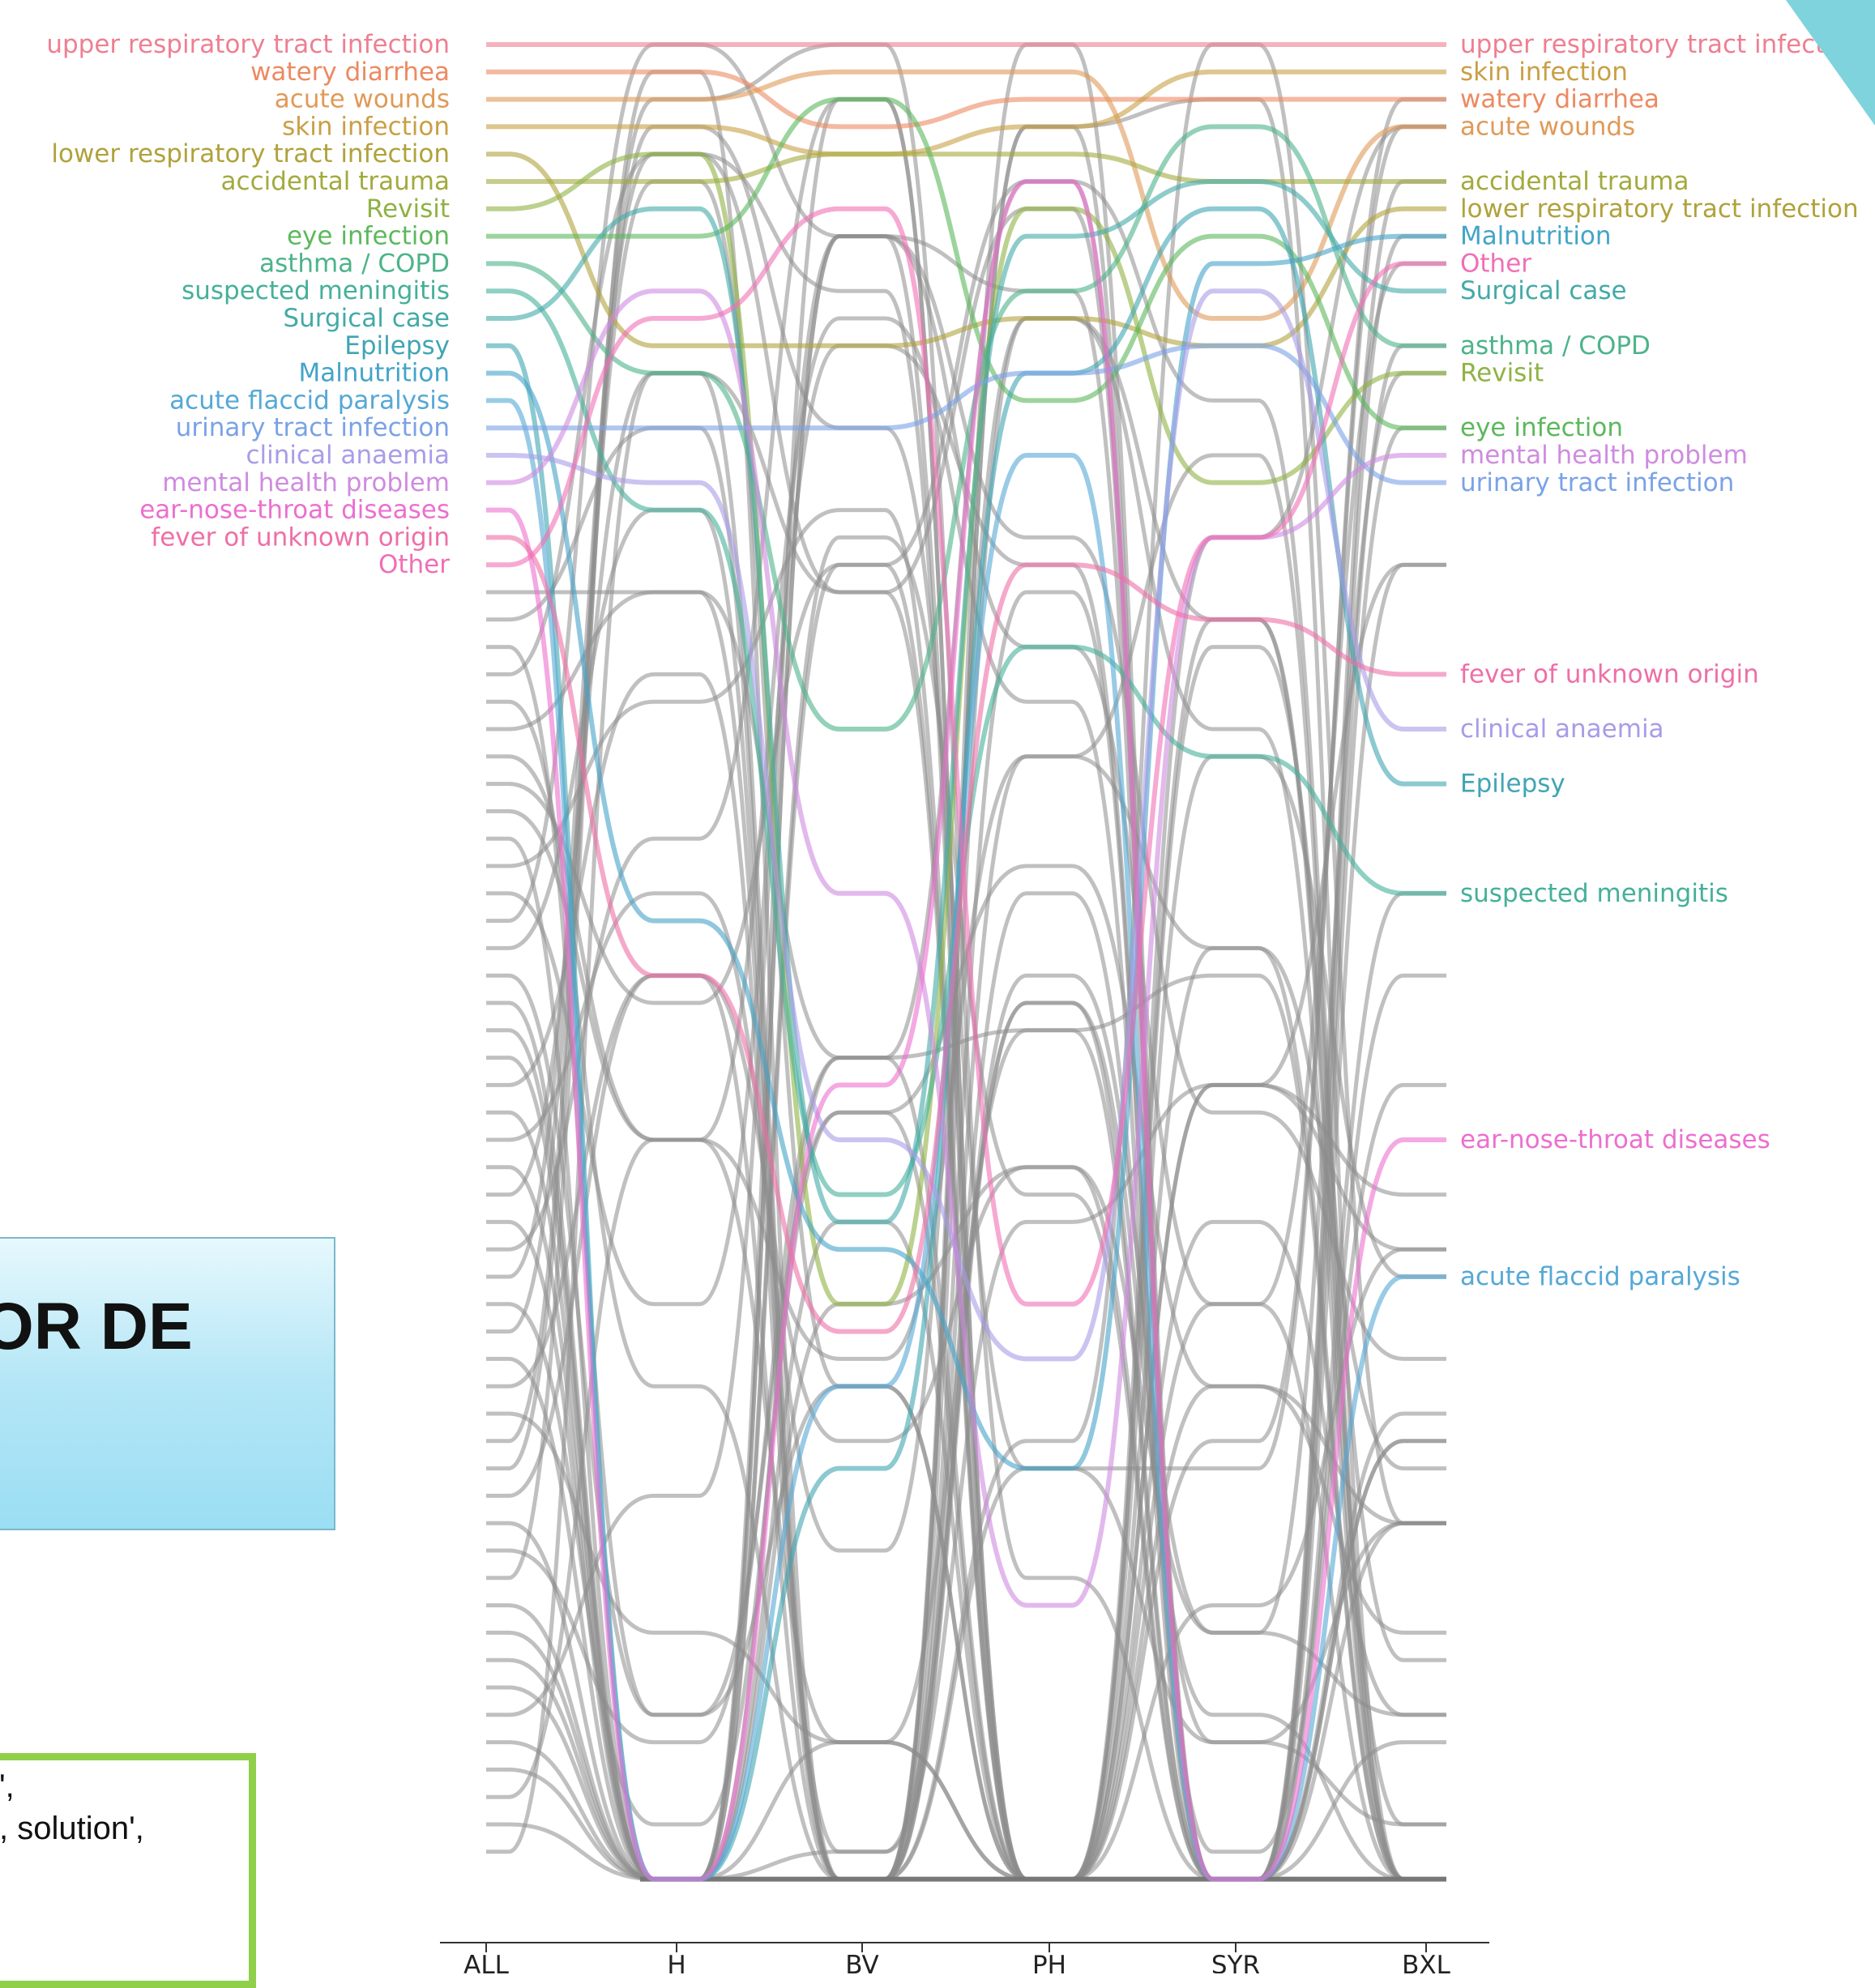 This screenshot has width=1875, height=1988. What do you see at coordinates (408, 209) in the screenshot?
I see `left-label: Revisit` at bounding box center [408, 209].